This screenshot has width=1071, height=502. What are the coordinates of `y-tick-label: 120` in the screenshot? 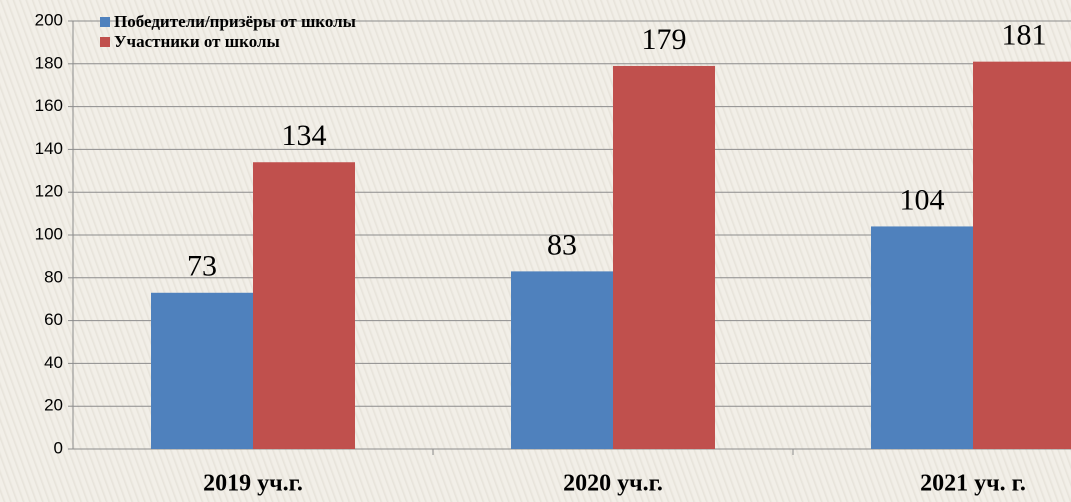 It's located at (49, 191).